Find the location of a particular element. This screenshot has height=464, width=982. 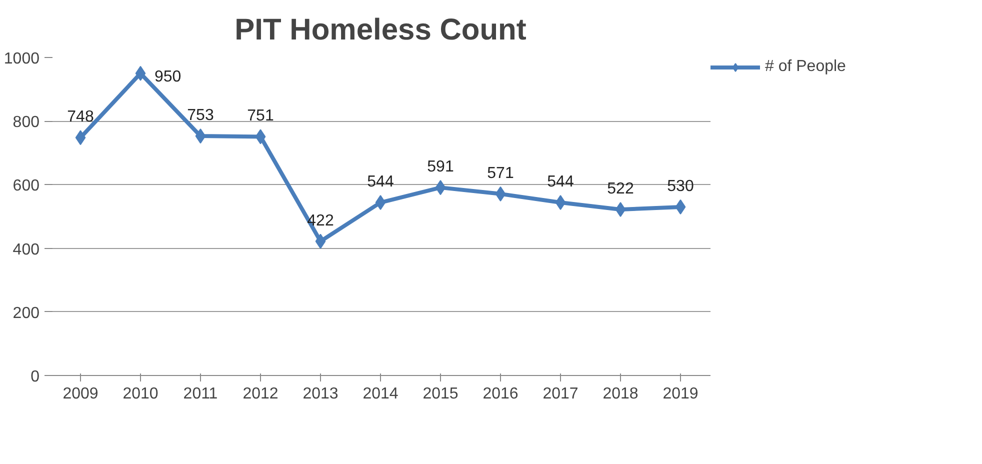

x-tick-label: 2014 is located at coordinates (380, 394).